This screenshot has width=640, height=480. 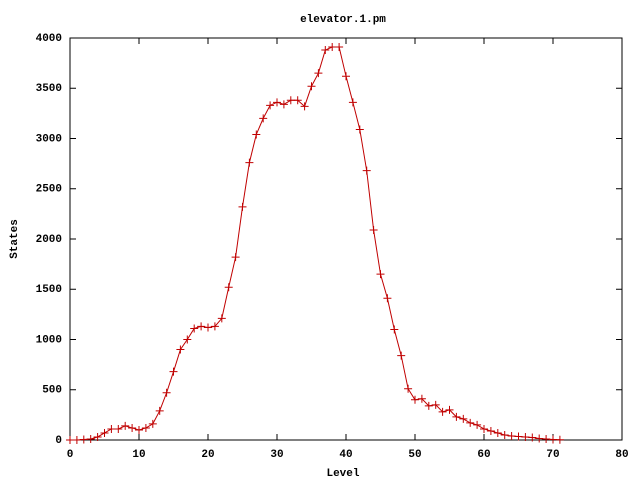 What do you see at coordinates (49, 89) in the screenshot?
I see `y-tick-label: 3500` at bounding box center [49, 89].